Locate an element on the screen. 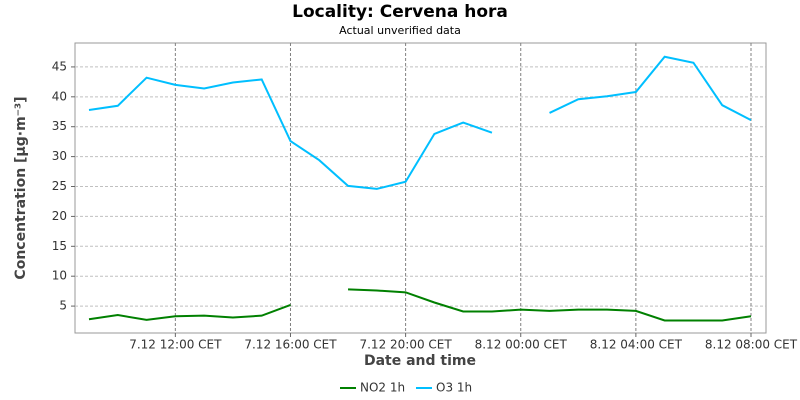 Image resolution: width=800 pixels, height=400 pixels. y-tick-label: 30 is located at coordinates (59, 156).